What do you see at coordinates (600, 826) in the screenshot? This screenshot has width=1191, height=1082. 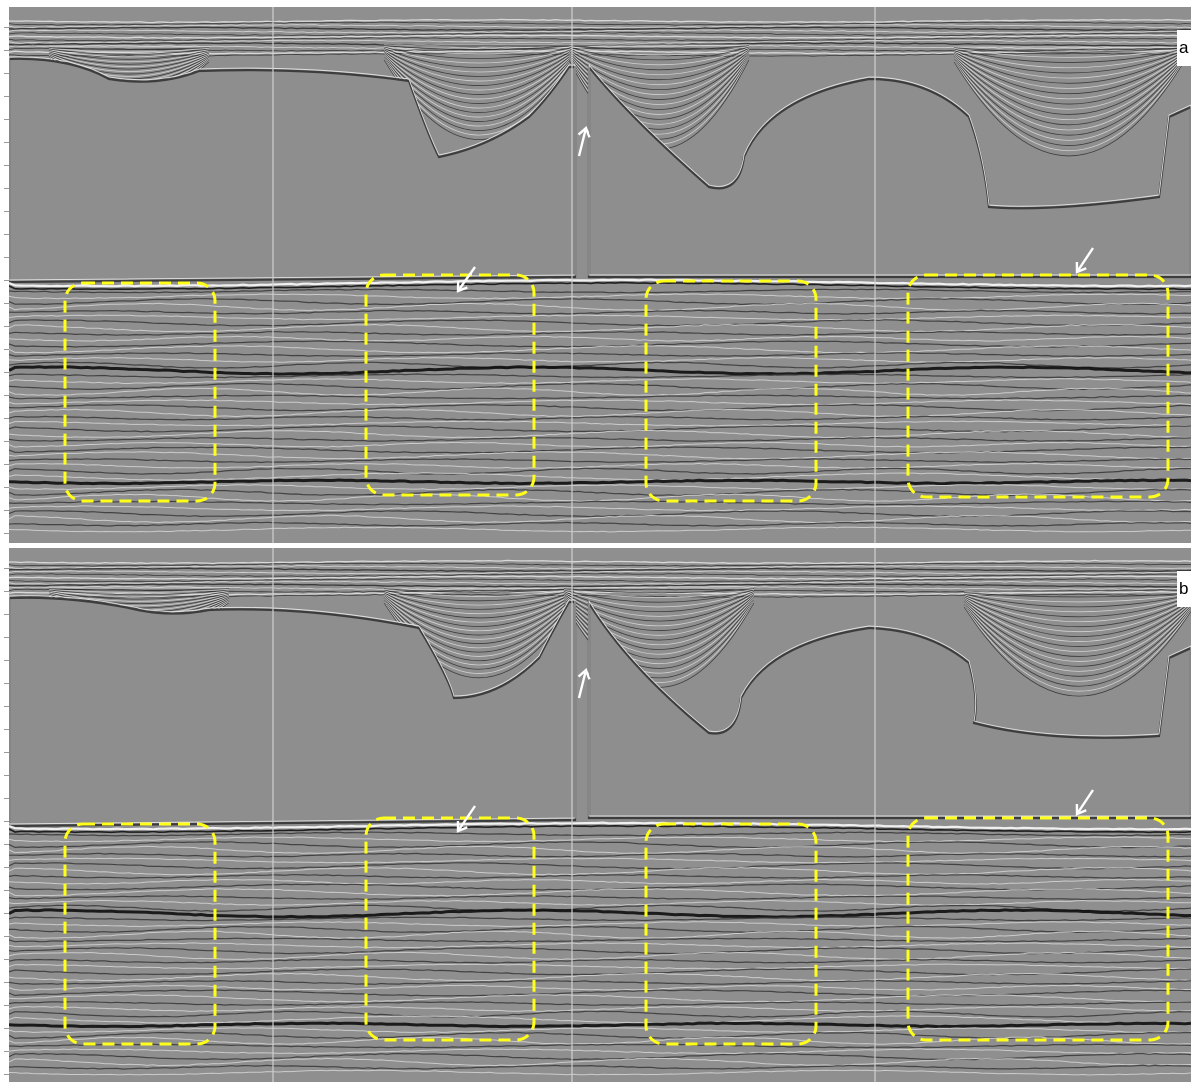 I see `base-salt-reflector` at bounding box center [600, 826].